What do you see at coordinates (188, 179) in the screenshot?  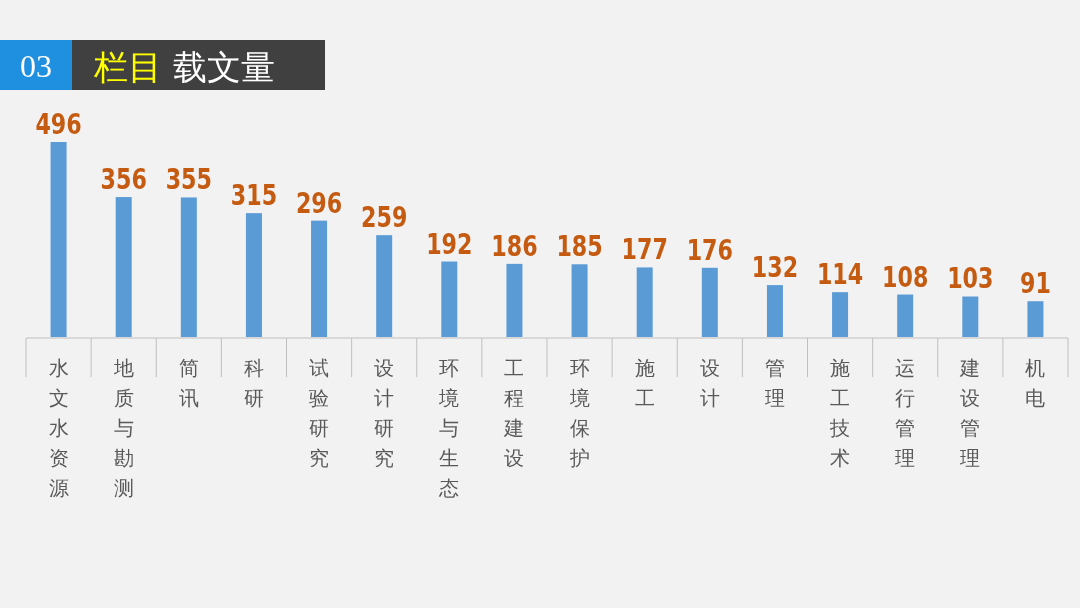 I see `data-label: 355` at bounding box center [188, 179].